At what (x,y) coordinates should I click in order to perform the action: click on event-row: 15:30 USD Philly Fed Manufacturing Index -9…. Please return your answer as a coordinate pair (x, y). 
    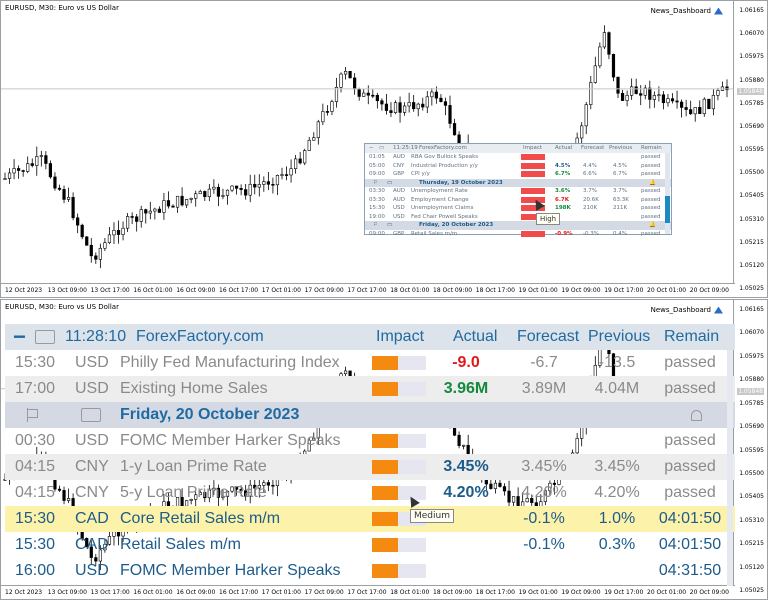
    Looking at the image, I should click on (370, 363).